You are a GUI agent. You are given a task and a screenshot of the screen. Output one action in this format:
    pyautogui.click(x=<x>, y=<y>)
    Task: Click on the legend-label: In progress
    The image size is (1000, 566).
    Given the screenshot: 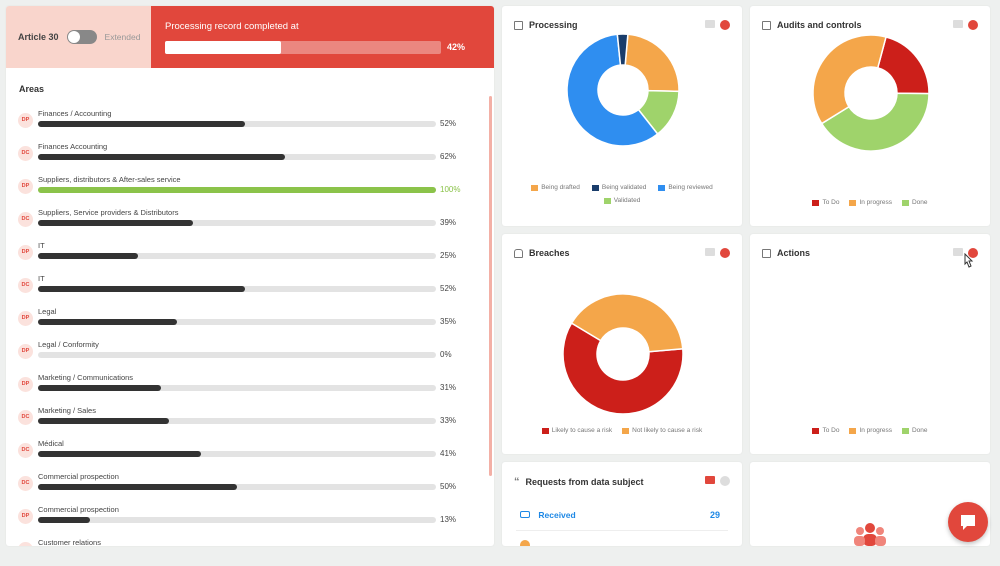 What is the action you would take?
    pyautogui.click(x=875, y=430)
    